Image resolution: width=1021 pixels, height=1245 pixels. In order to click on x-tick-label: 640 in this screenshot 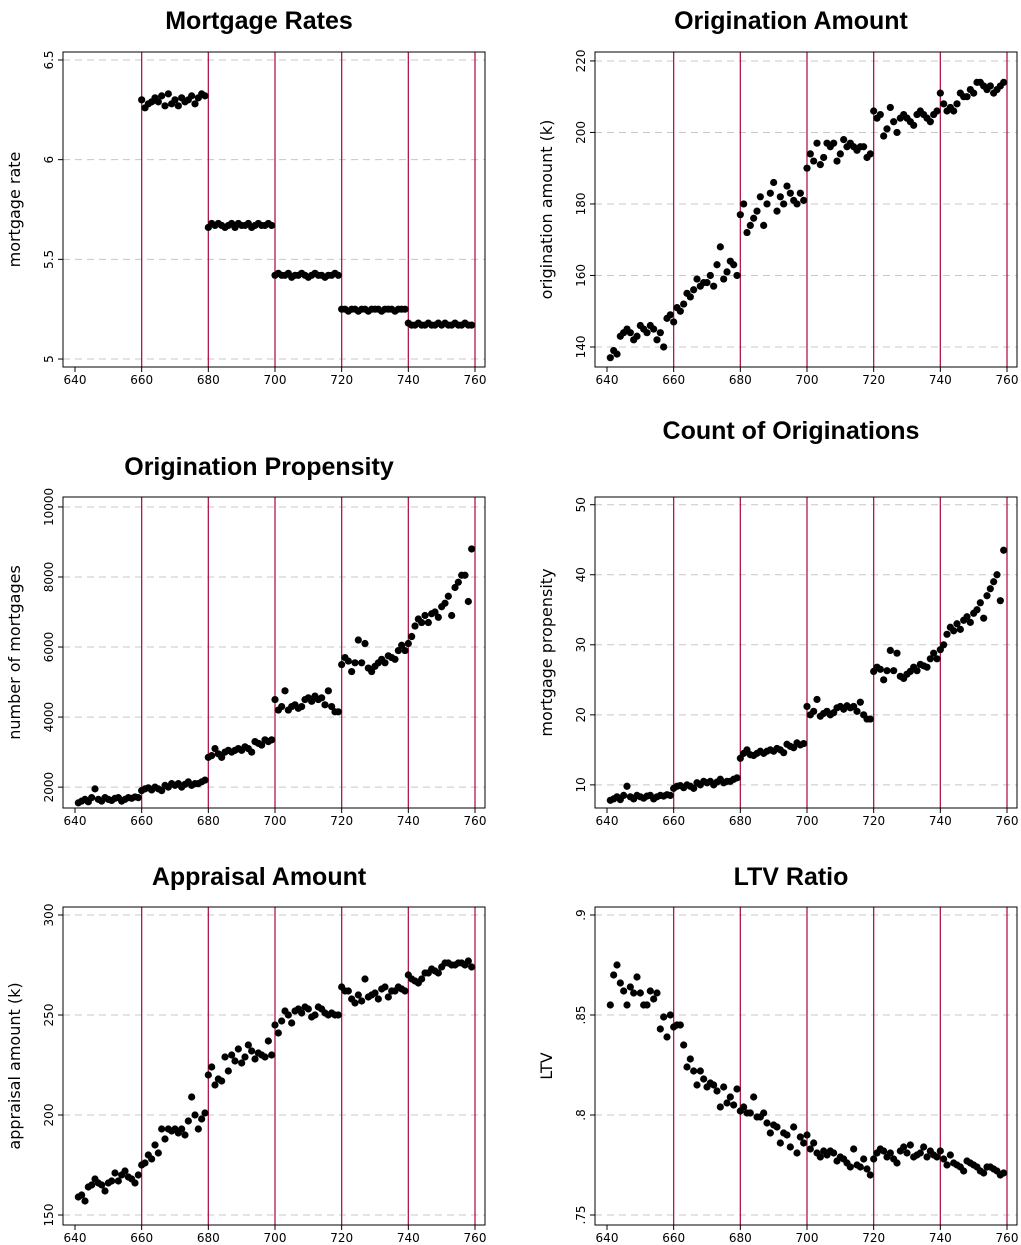, I will do `click(75, 821)`.